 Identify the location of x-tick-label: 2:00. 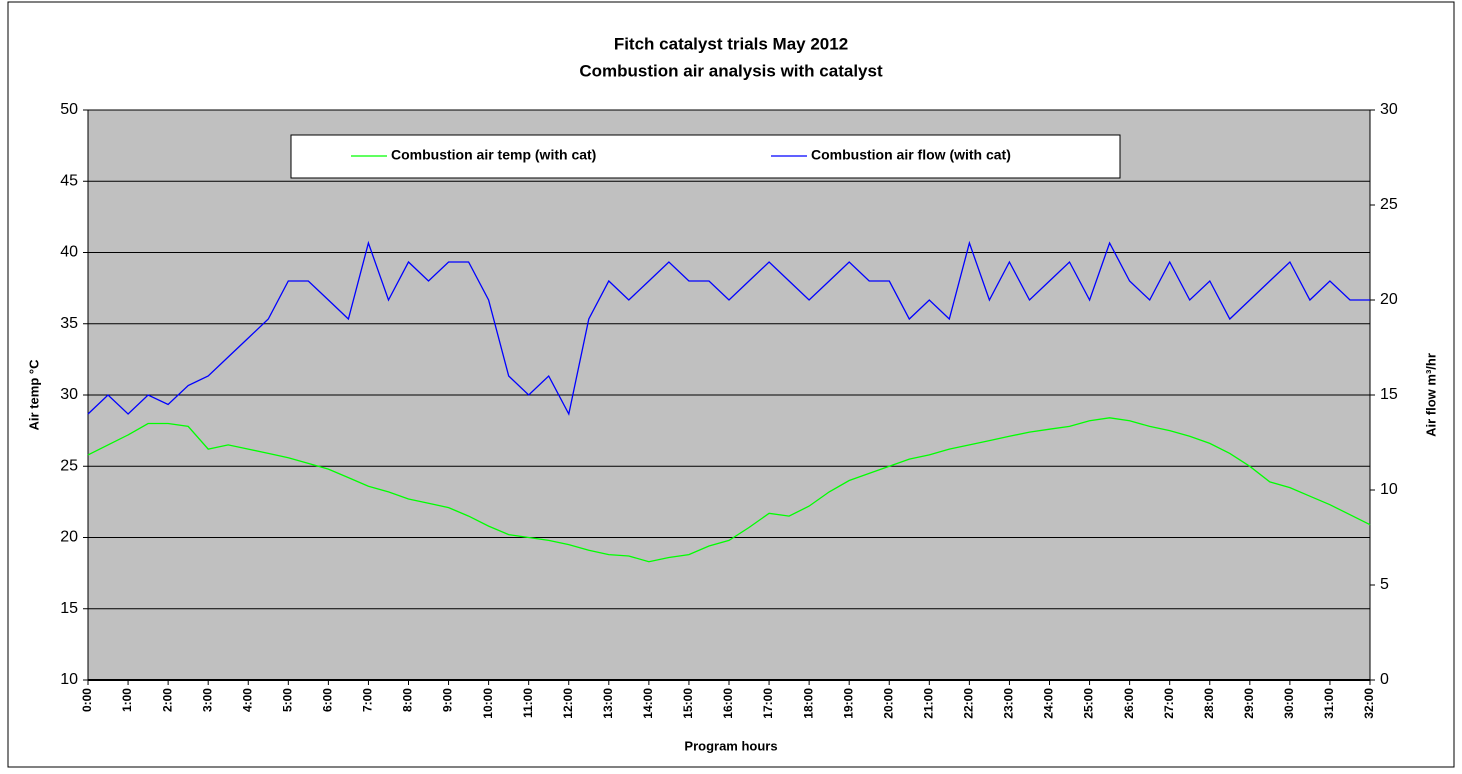
(167, 700).